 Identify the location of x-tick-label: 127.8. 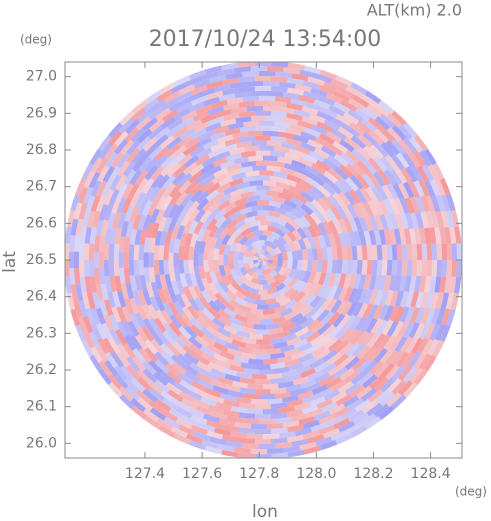
(259, 474).